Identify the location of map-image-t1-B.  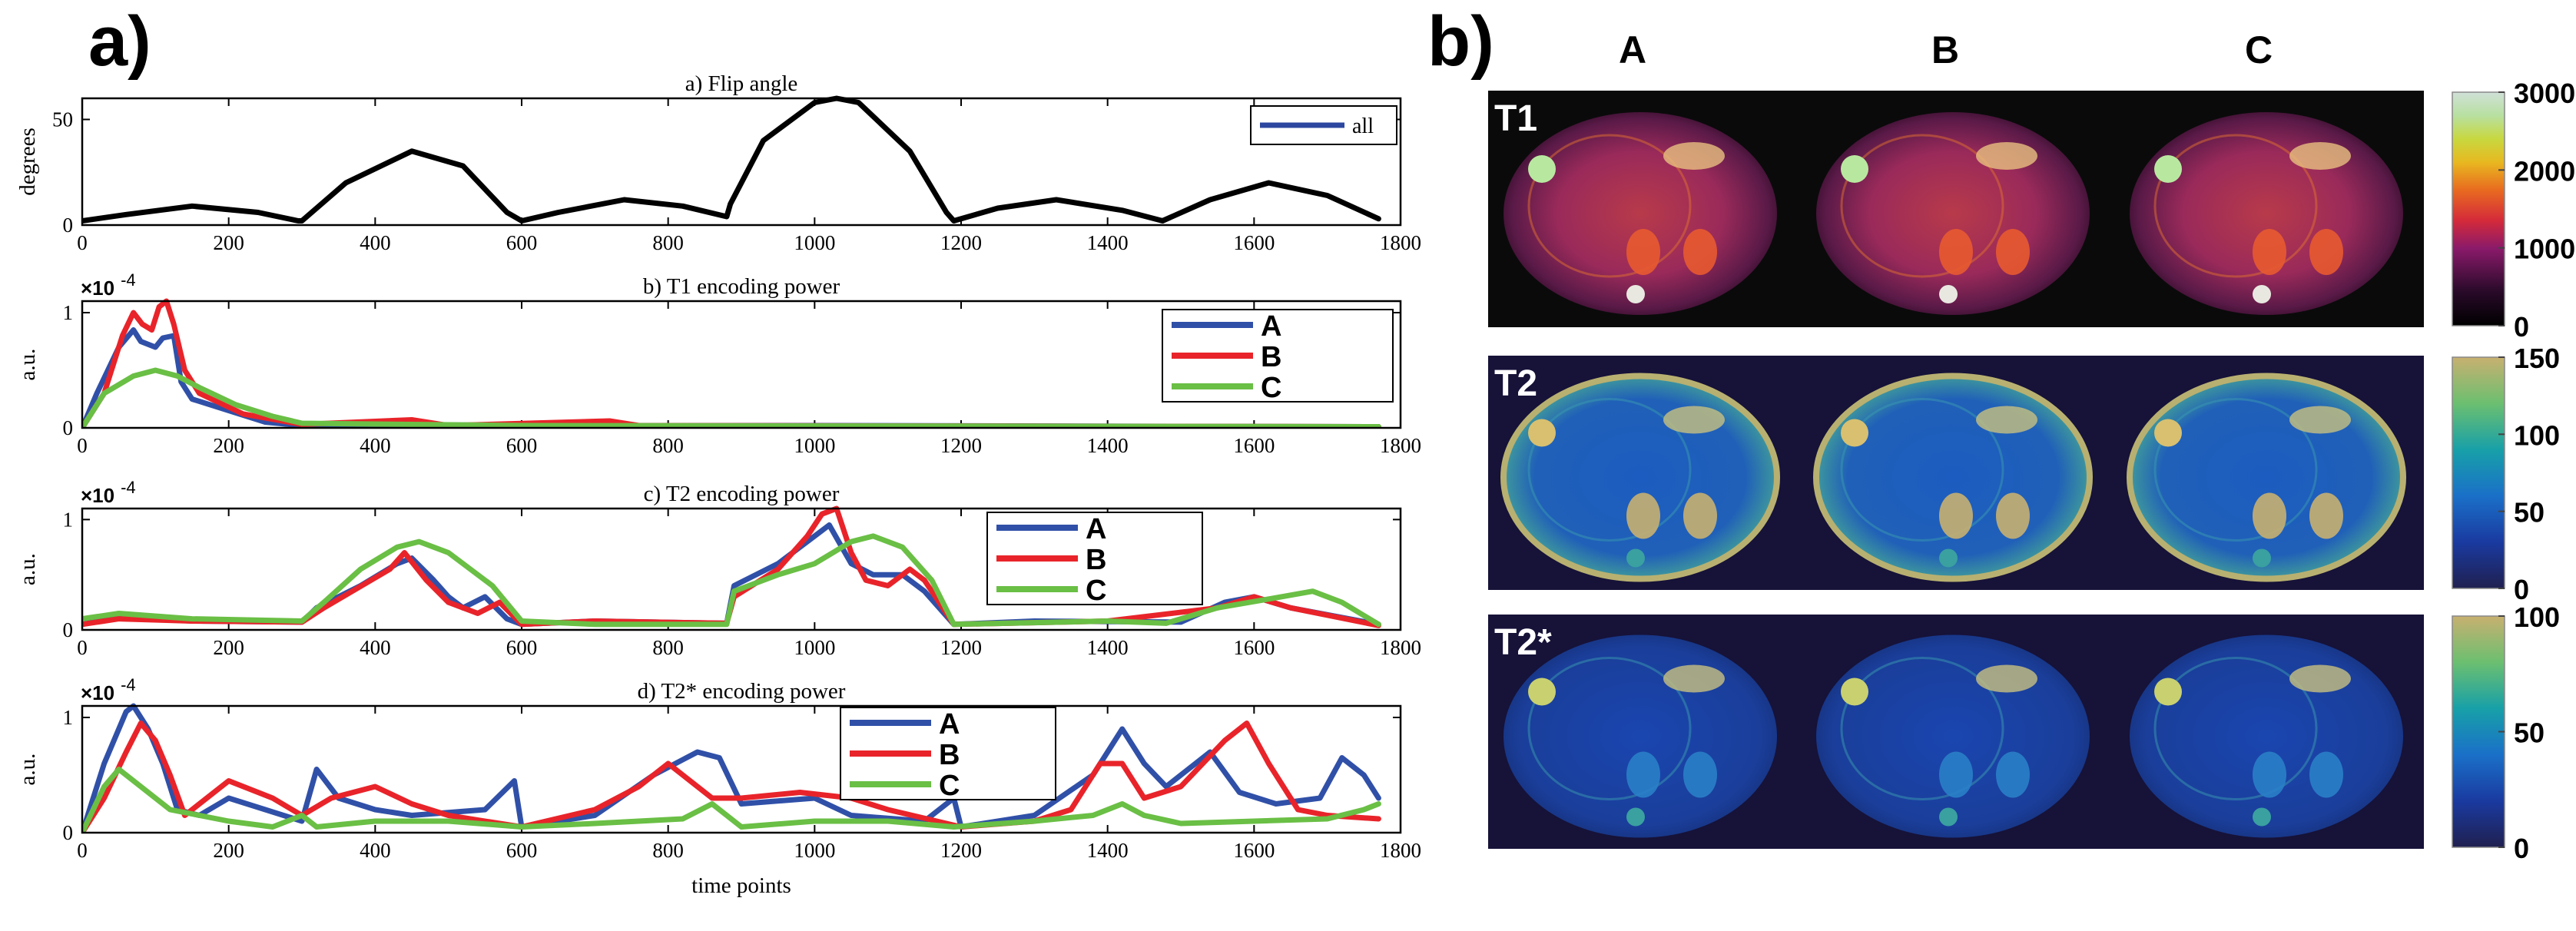
(1953, 214).